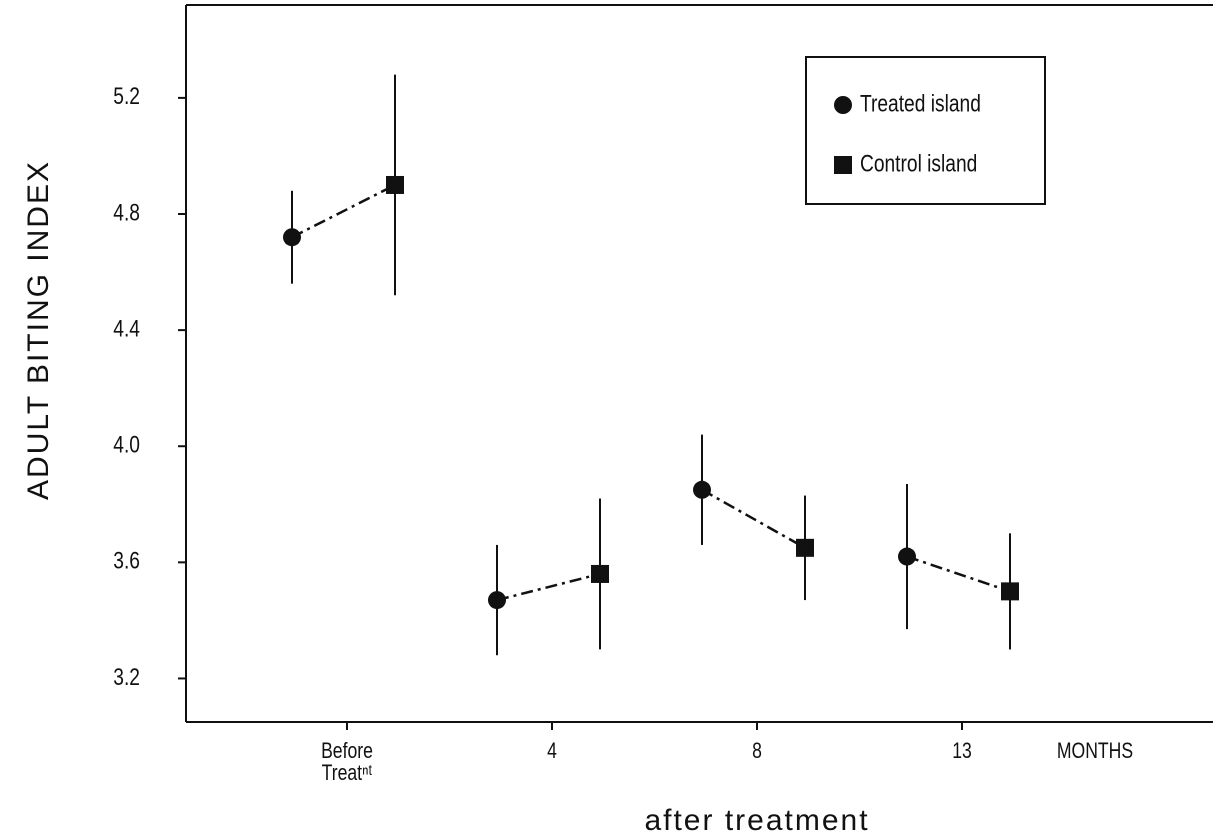 The image size is (1213, 838). What do you see at coordinates (38, 330) in the screenshot?
I see `y-axis-title: ADULT BITING INDEX` at bounding box center [38, 330].